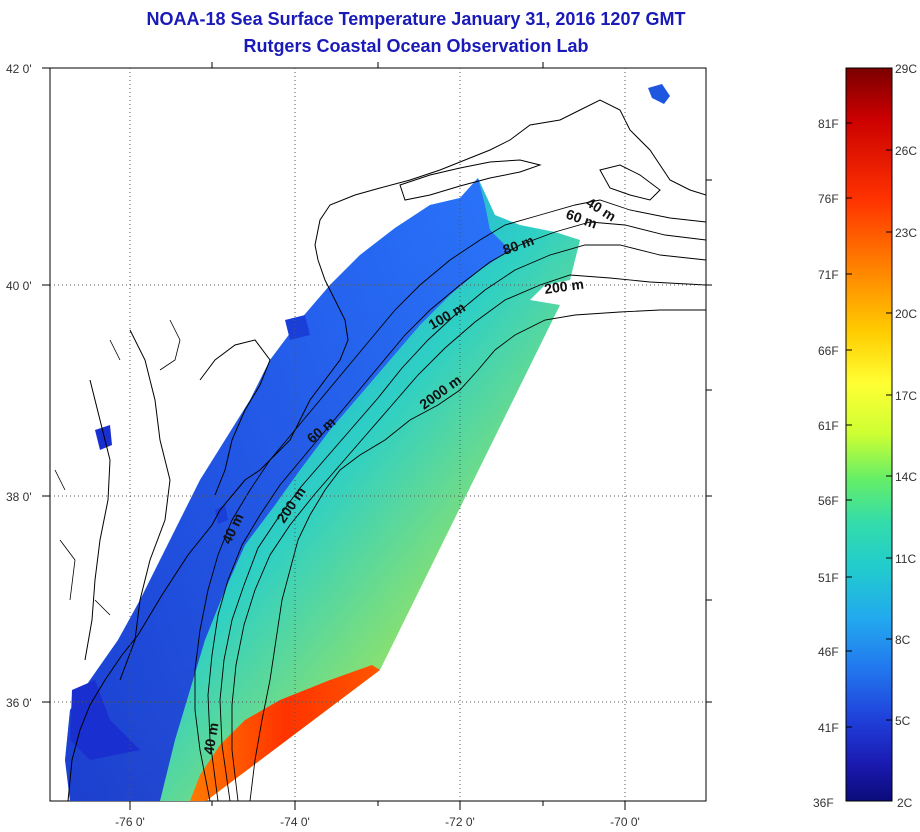 This screenshot has height=832, width=920. What do you see at coordinates (19, 703) in the screenshot?
I see `lat-label-36: 36 0'` at bounding box center [19, 703].